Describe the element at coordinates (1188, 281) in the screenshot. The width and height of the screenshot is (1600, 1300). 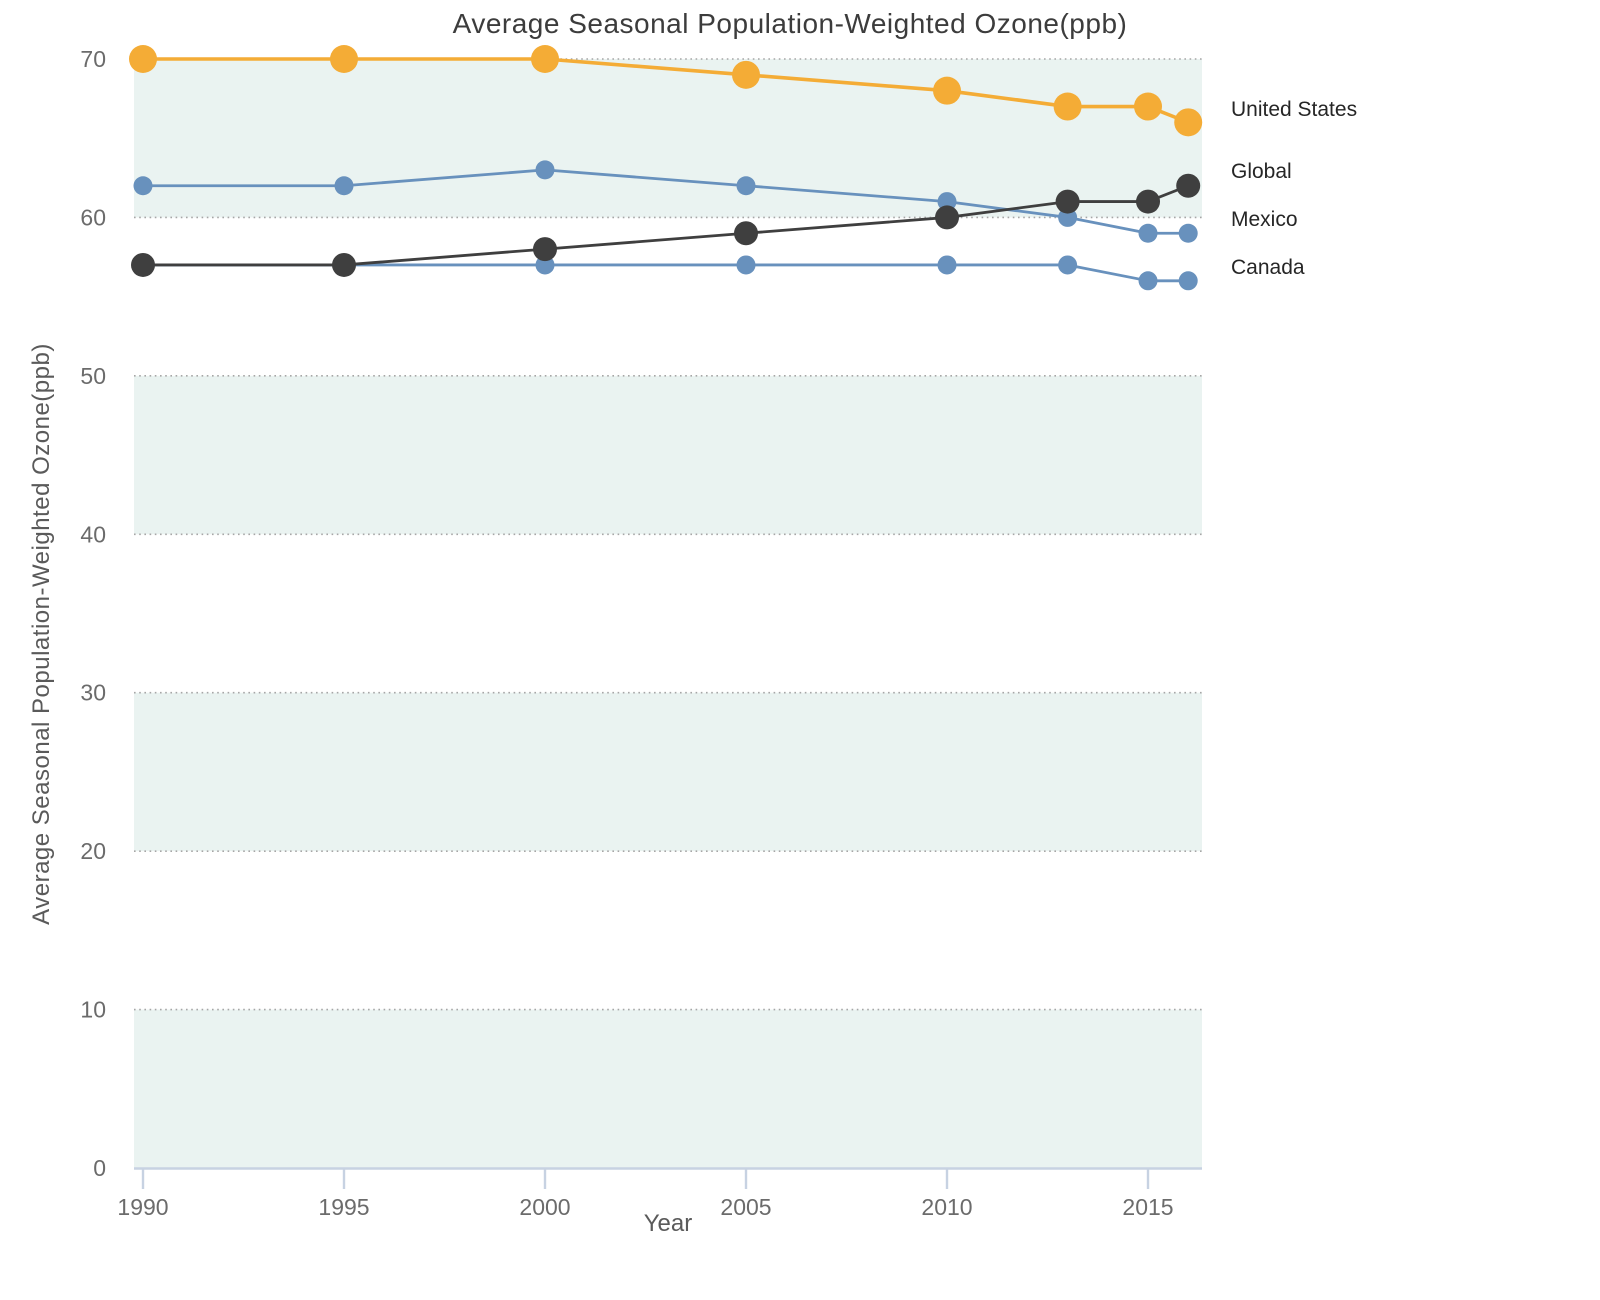
I see `data-point-canada-2016` at that location.